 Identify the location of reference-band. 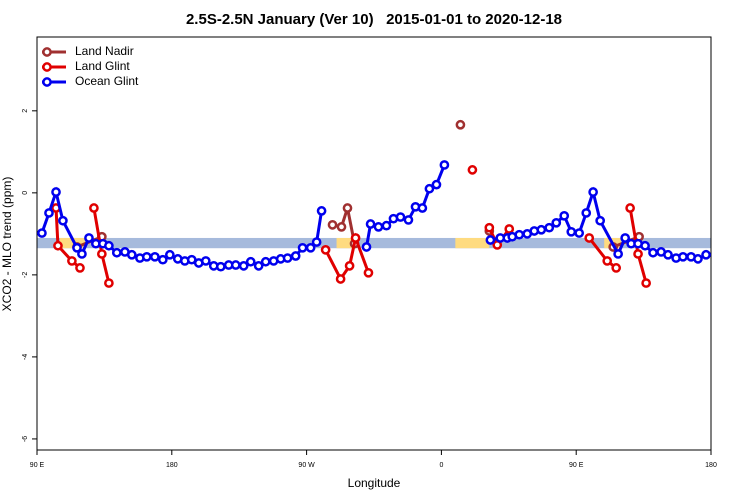
(374, 243).